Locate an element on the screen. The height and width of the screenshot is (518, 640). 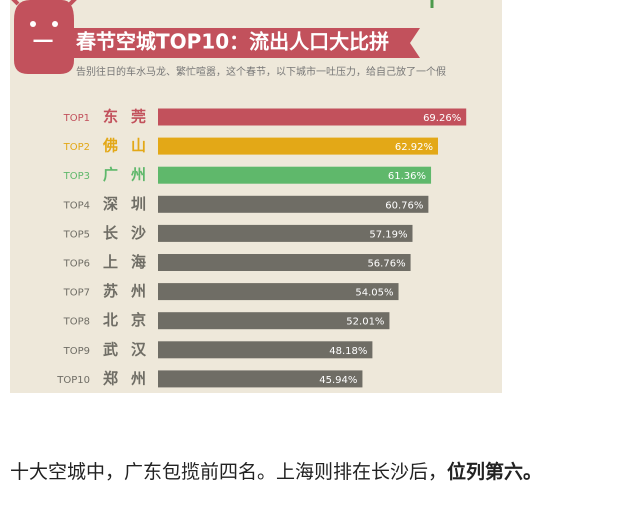
rank-label: TOP3 is located at coordinates (76, 176).